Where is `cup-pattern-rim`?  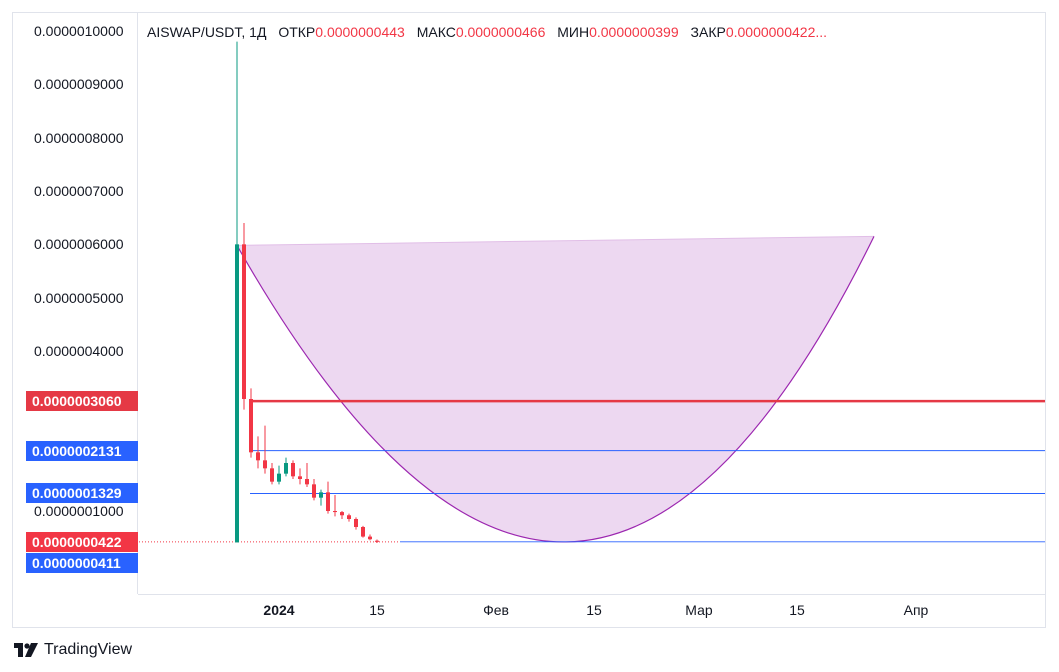 cup-pattern-rim is located at coordinates (555, 240).